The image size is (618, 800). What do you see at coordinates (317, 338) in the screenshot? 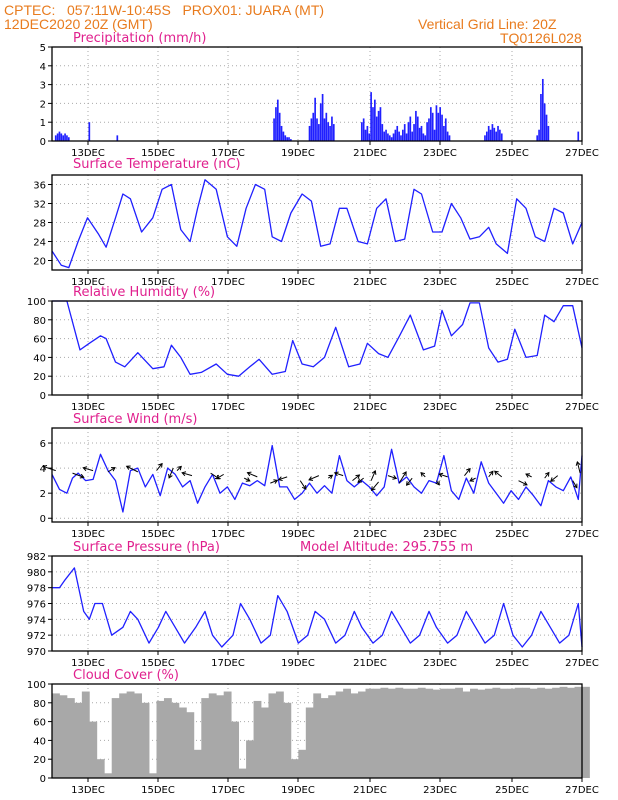
I see `series-line` at bounding box center [317, 338].